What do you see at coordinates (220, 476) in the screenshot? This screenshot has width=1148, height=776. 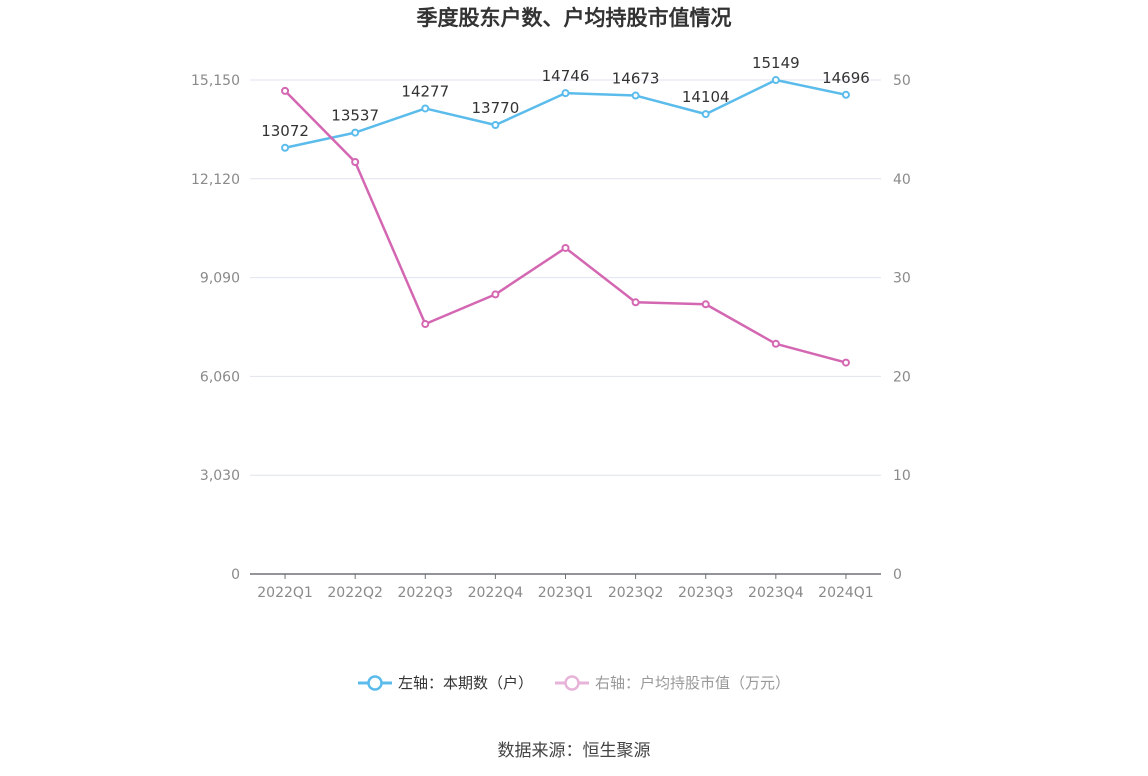 I see `left-axis-tick-label: 3,030` at bounding box center [220, 476].